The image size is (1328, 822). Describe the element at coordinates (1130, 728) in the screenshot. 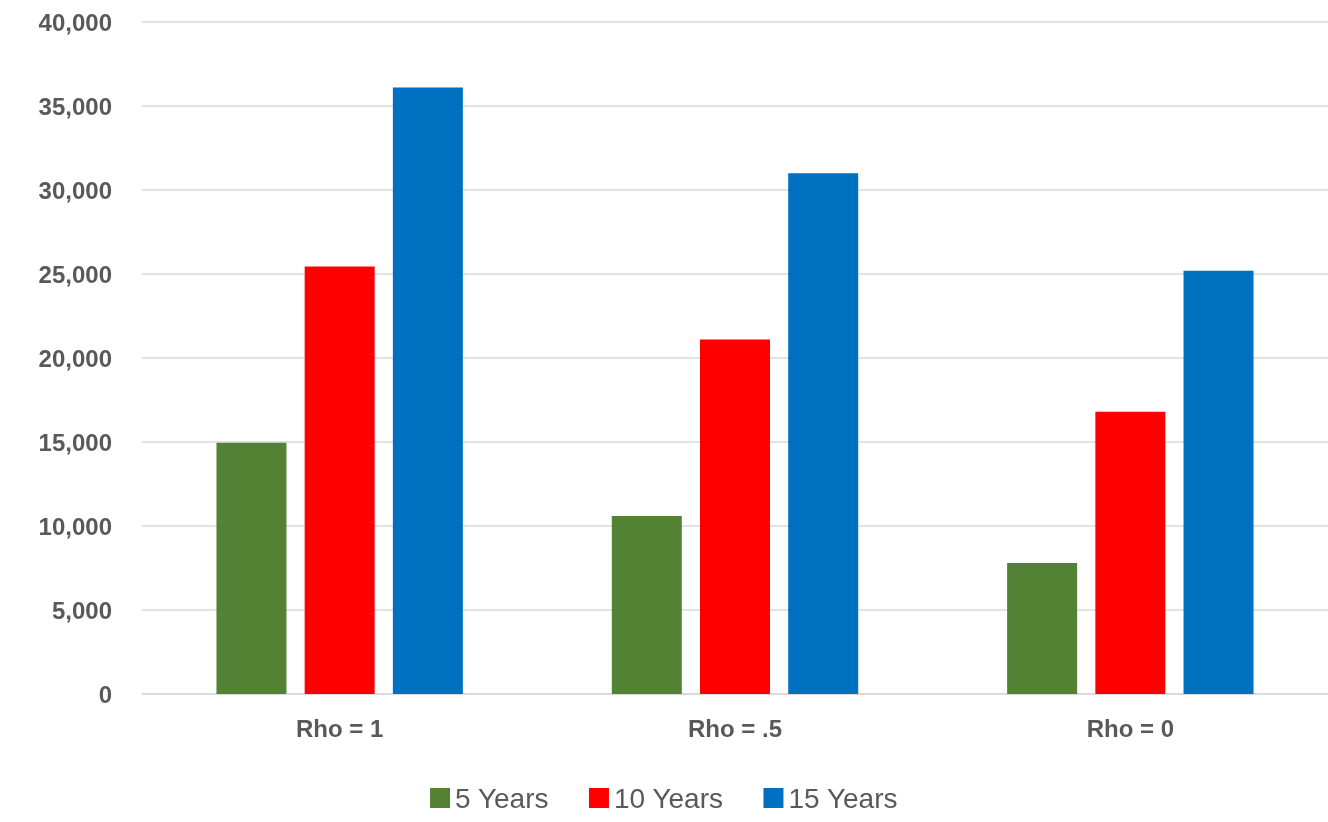

I see `x-tick-label: Rho = 0` at that location.